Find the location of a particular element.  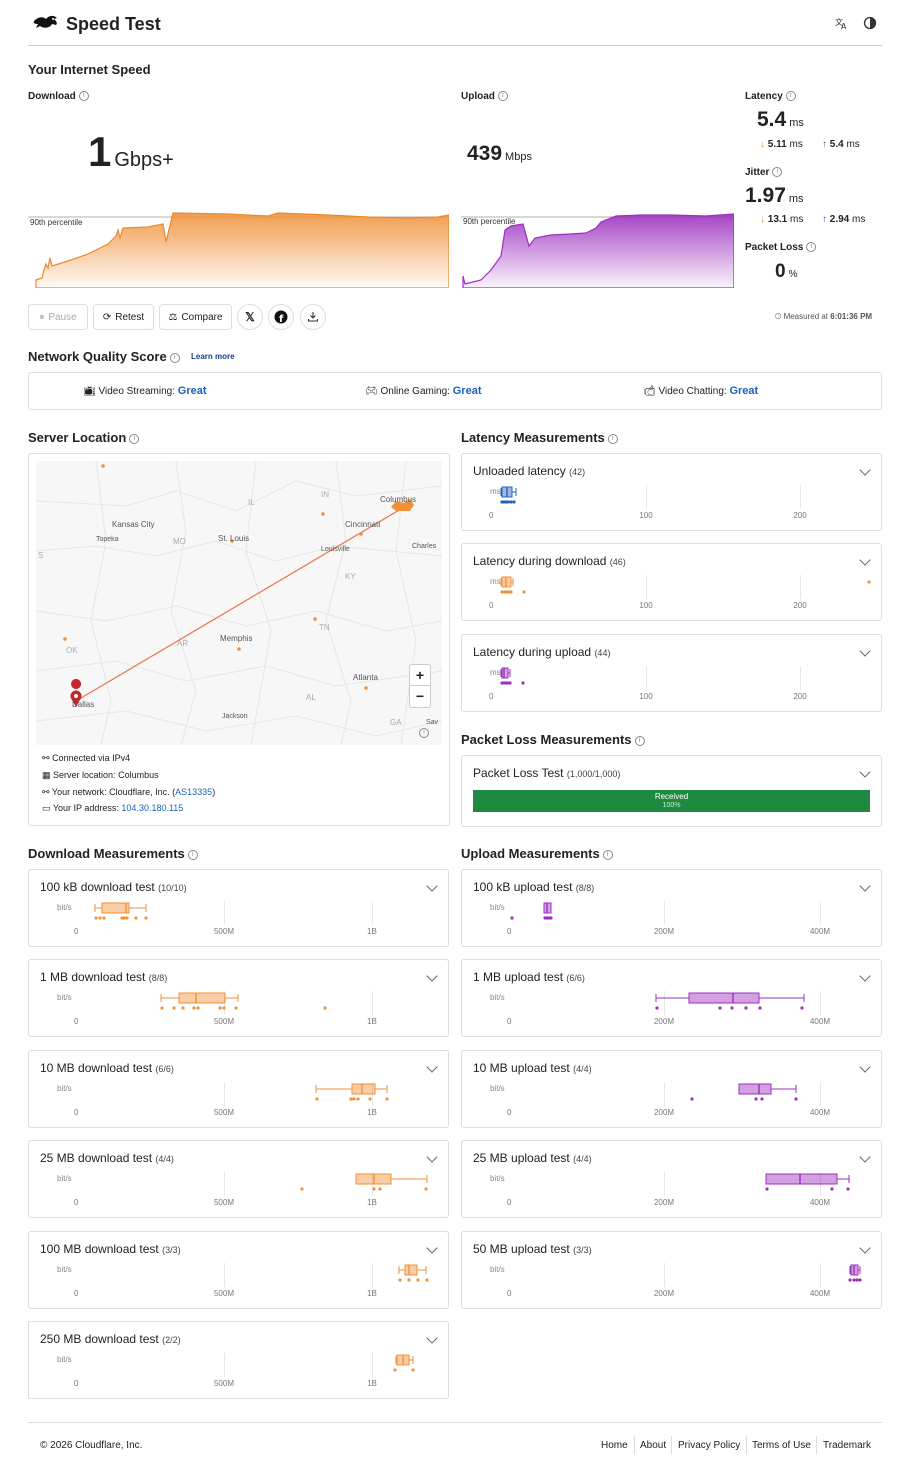

axis-tick-label: 200M is located at coordinates (663, 1202).